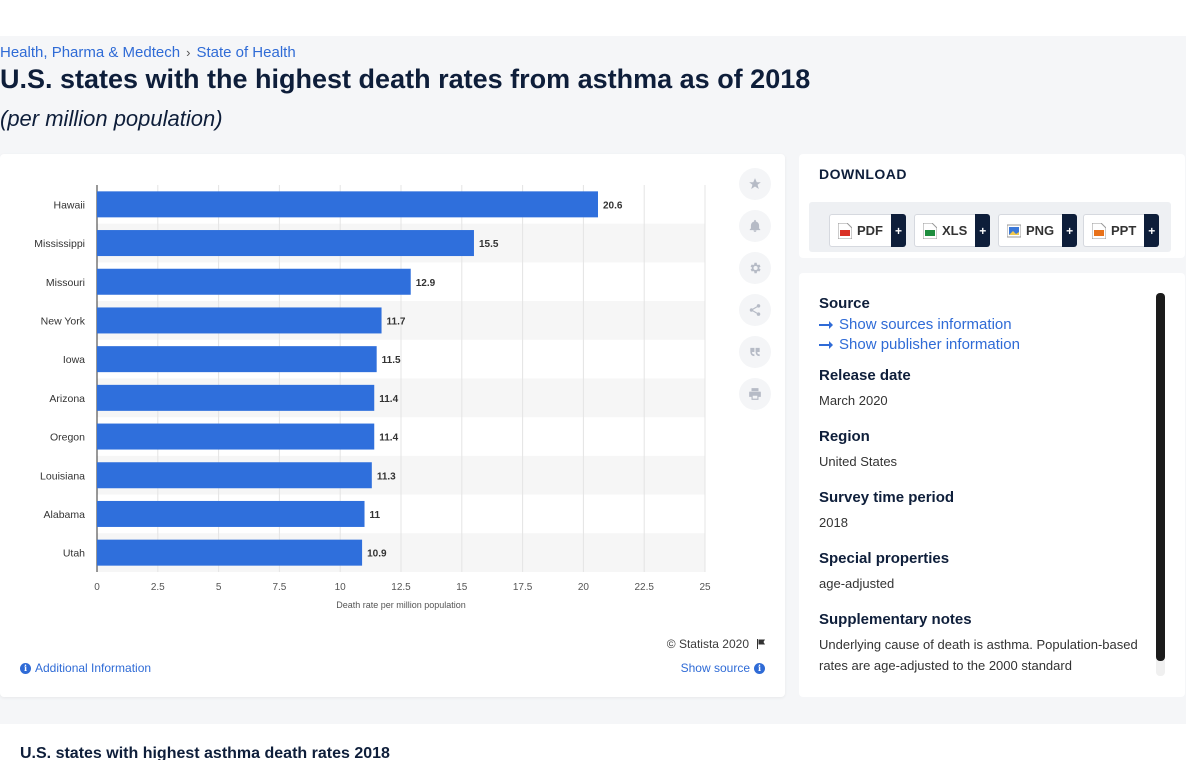 This screenshot has height=760, width=1186. What do you see at coordinates (388, 438) in the screenshot?
I see `data-label: 11.4` at bounding box center [388, 438].